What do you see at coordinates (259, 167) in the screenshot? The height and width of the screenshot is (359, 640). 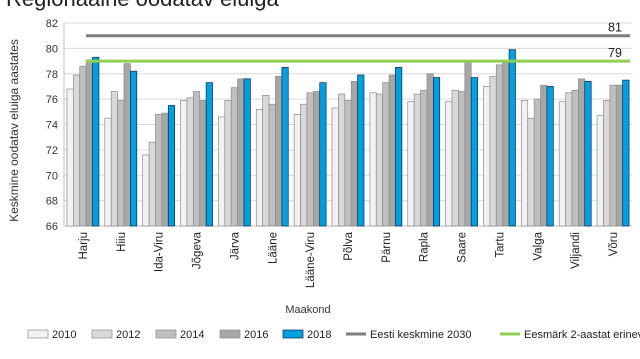 I see `bar-2010-Lääne` at bounding box center [259, 167].